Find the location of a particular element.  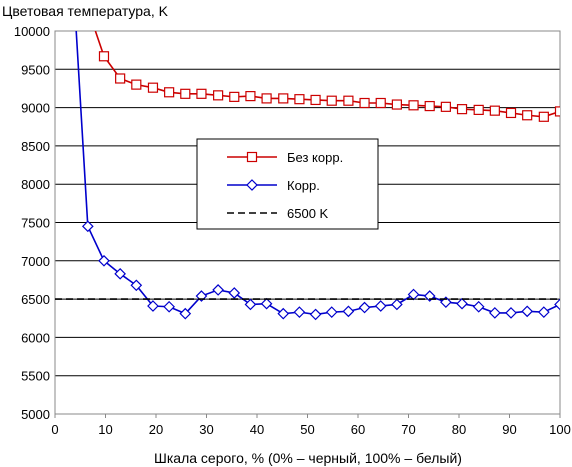

x-tick-label: 90 is located at coordinates (509, 429).